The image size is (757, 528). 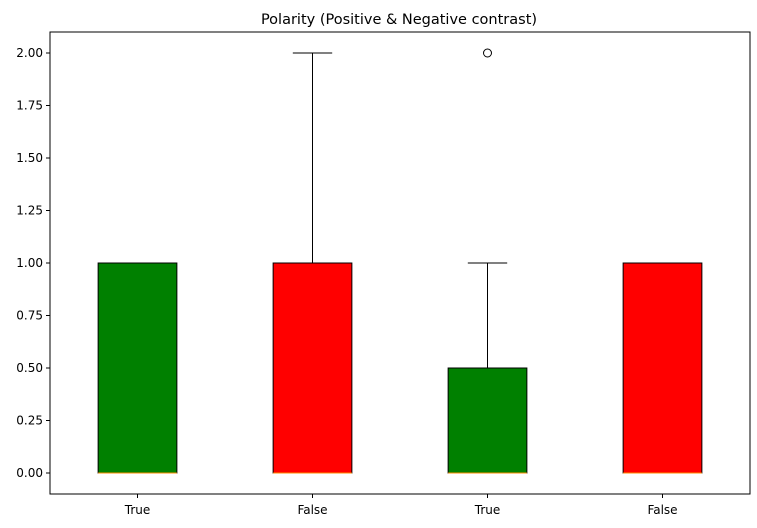 I want to click on y-tick-label: 2.00, so click(x=29, y=53).